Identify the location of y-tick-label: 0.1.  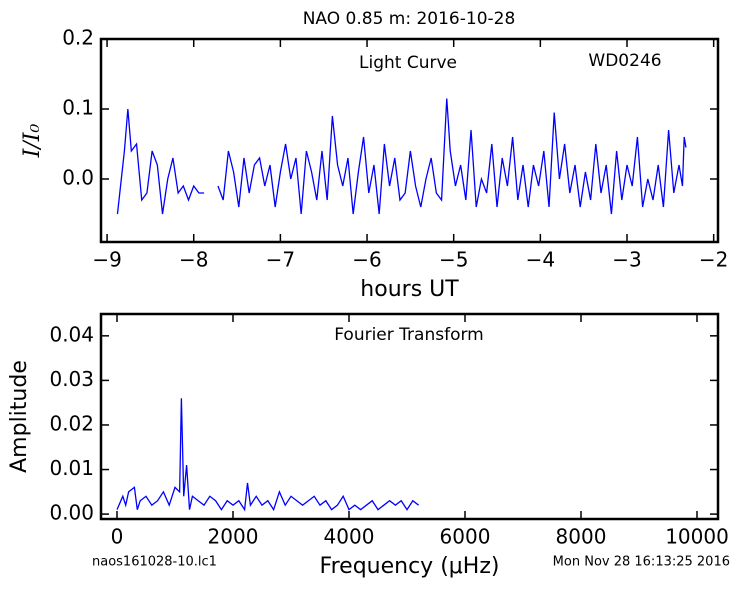
(78, 108).